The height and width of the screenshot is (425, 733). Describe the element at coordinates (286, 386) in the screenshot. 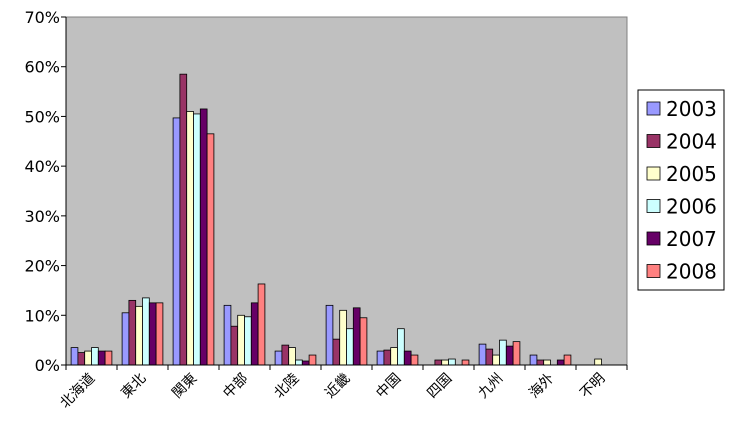

I see `x-tick-label: 北陸` at that location.